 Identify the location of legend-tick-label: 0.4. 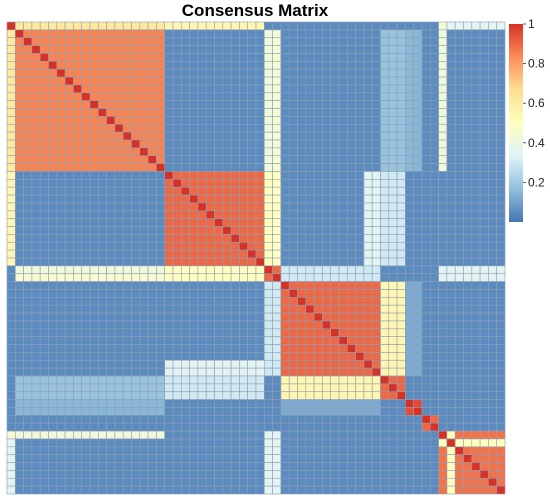
(536, 143).